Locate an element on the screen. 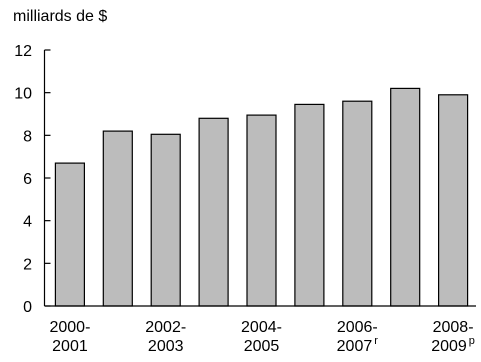 The width and height of the screenshot is (481, 362). y-tick-label-4: 4 is located at coordinates (27, 222).